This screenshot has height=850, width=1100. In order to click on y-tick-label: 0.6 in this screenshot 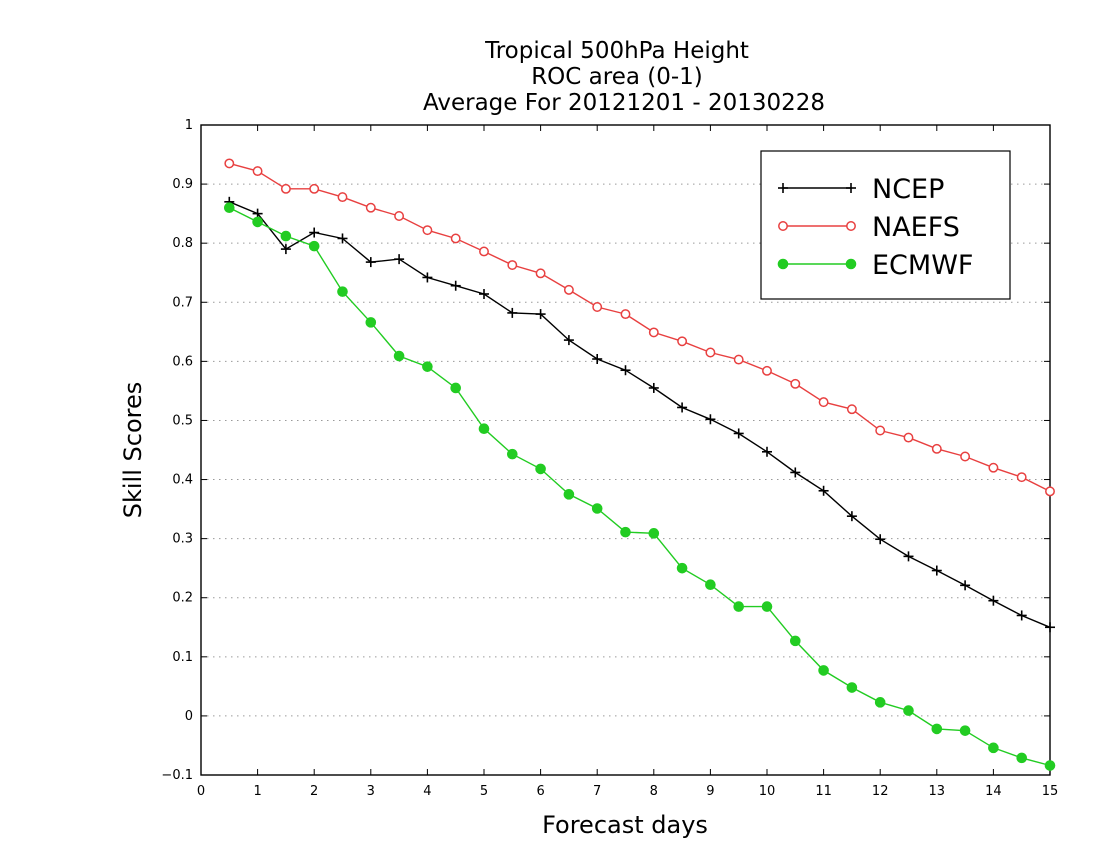, I will do `click(182, 361)`.